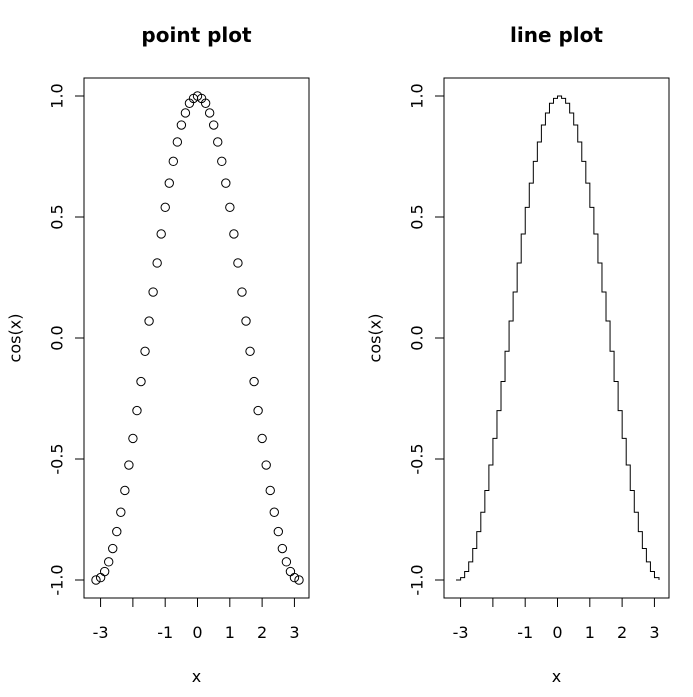 The image size is (693, 697). Describe the element at coordinates (556, 35) in the screenshot. I see `chart-title: line plot` at that location.